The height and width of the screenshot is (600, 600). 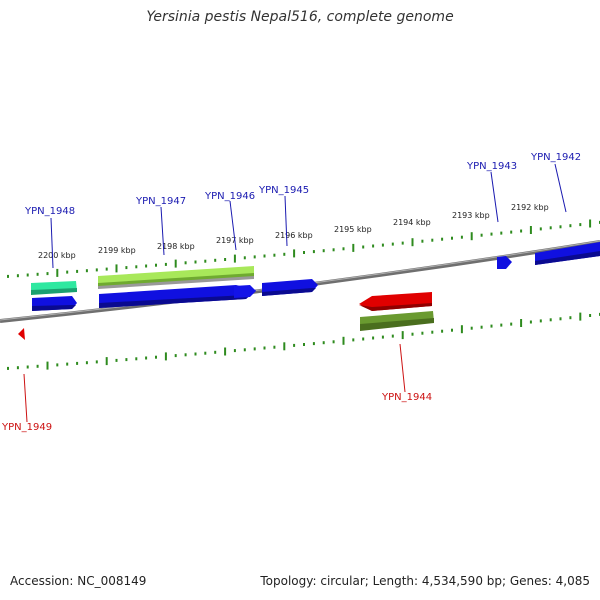 I want to click on feature-ypn-1947-rna, so click(x=176, y=277).